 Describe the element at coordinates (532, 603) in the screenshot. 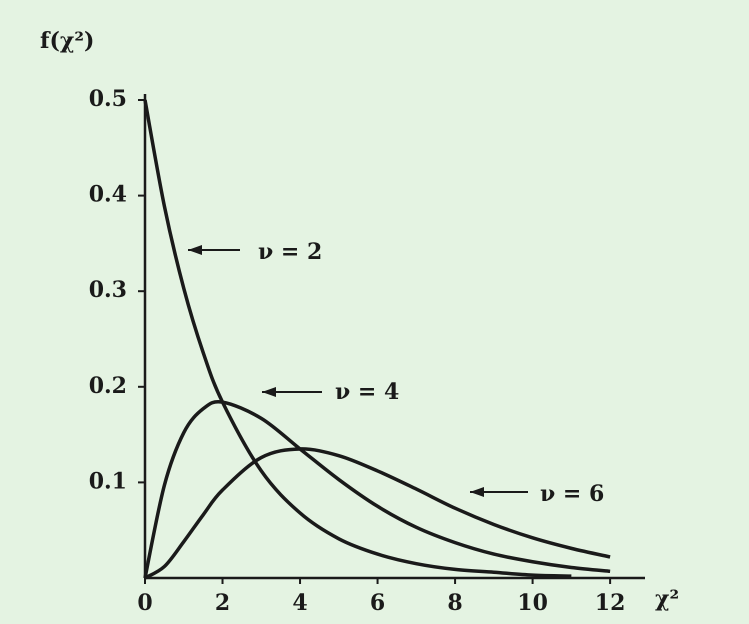

I see `x-tick-label: 10` at that location.